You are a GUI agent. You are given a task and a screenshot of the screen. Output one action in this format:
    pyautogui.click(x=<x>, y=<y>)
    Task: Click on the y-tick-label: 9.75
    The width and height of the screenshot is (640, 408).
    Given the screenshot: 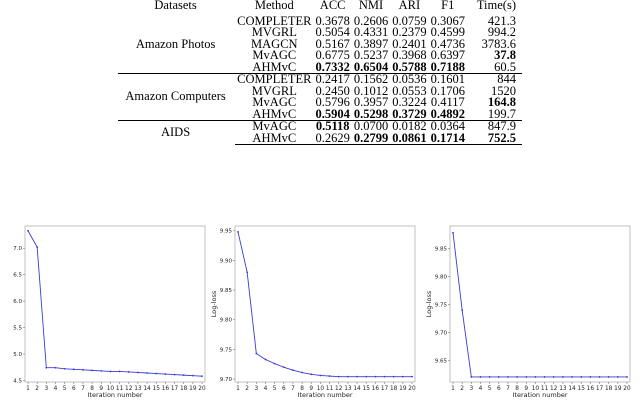 What is the action you would take?
    pyautogui.click(x=441, y=306)
    